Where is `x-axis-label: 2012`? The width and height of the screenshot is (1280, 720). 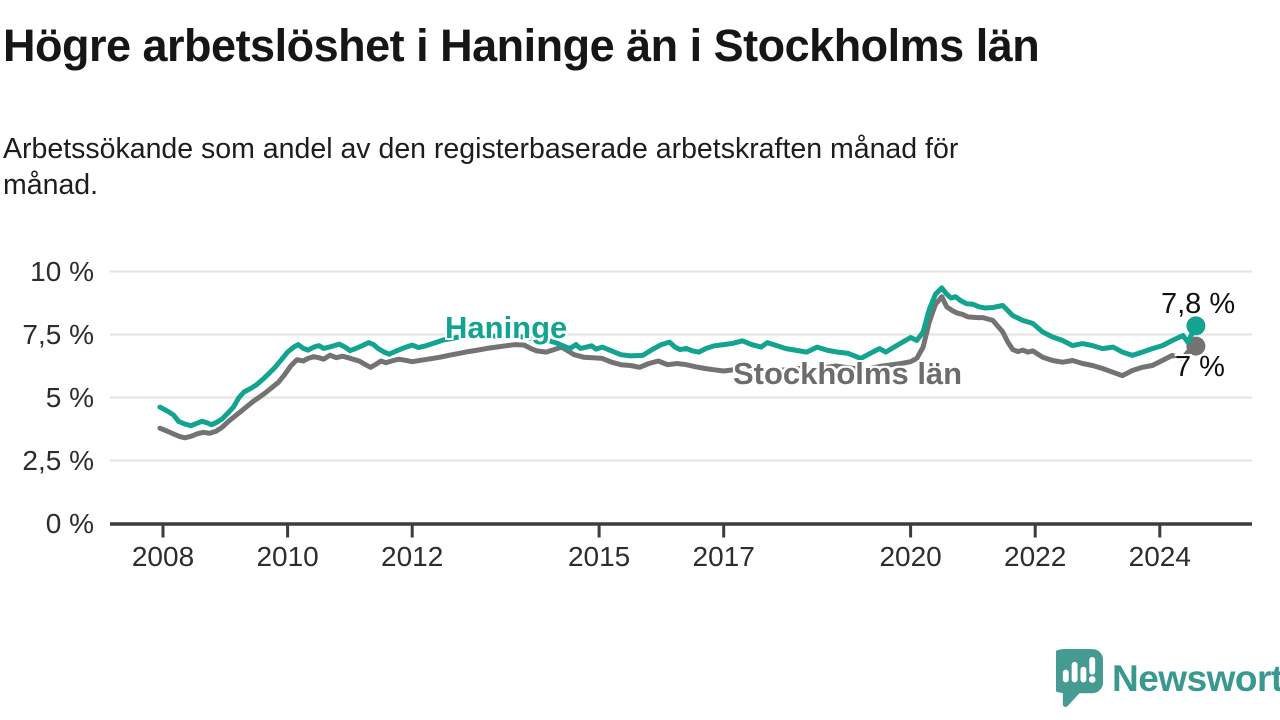 x-axis-label: 2012 is located at coordinates (412, 556).